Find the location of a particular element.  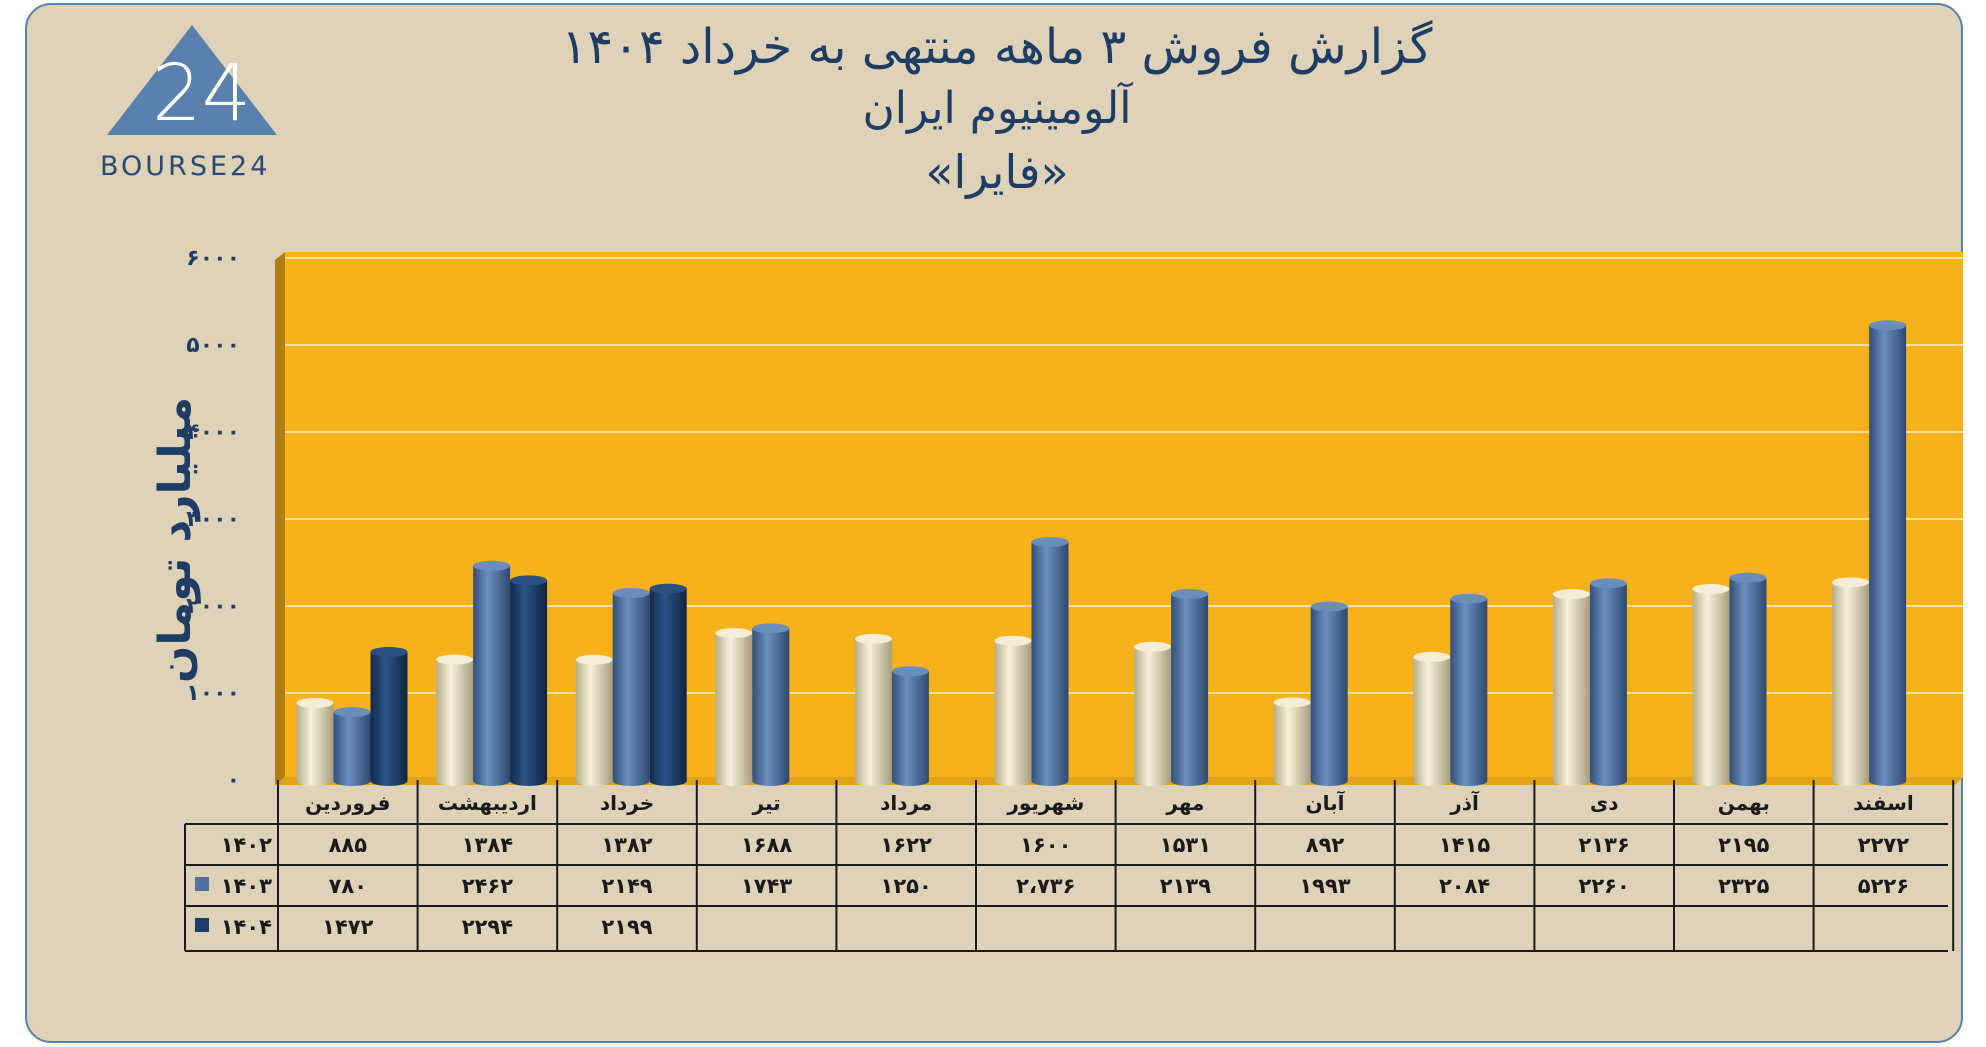

data-label: ۲۱۳۹ is located at coordinates (1185, 886).